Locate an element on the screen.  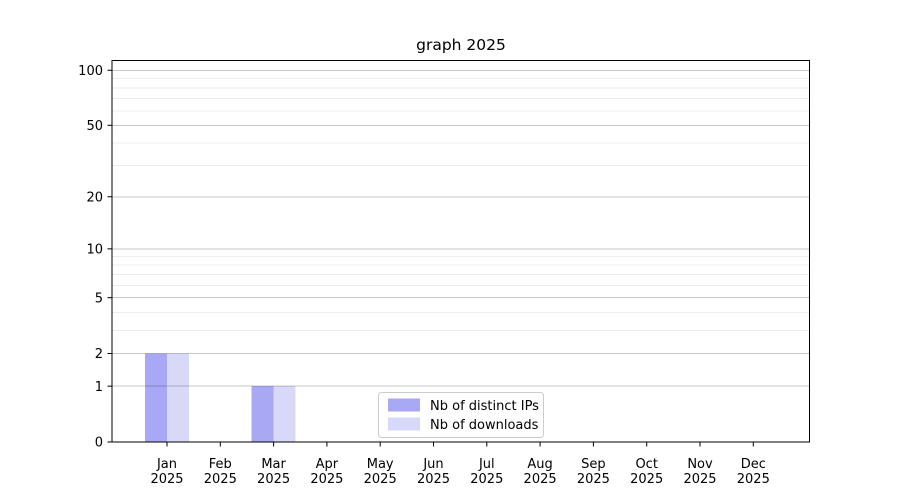
x-tick-label-month: May is located at coordinates (380, 464).